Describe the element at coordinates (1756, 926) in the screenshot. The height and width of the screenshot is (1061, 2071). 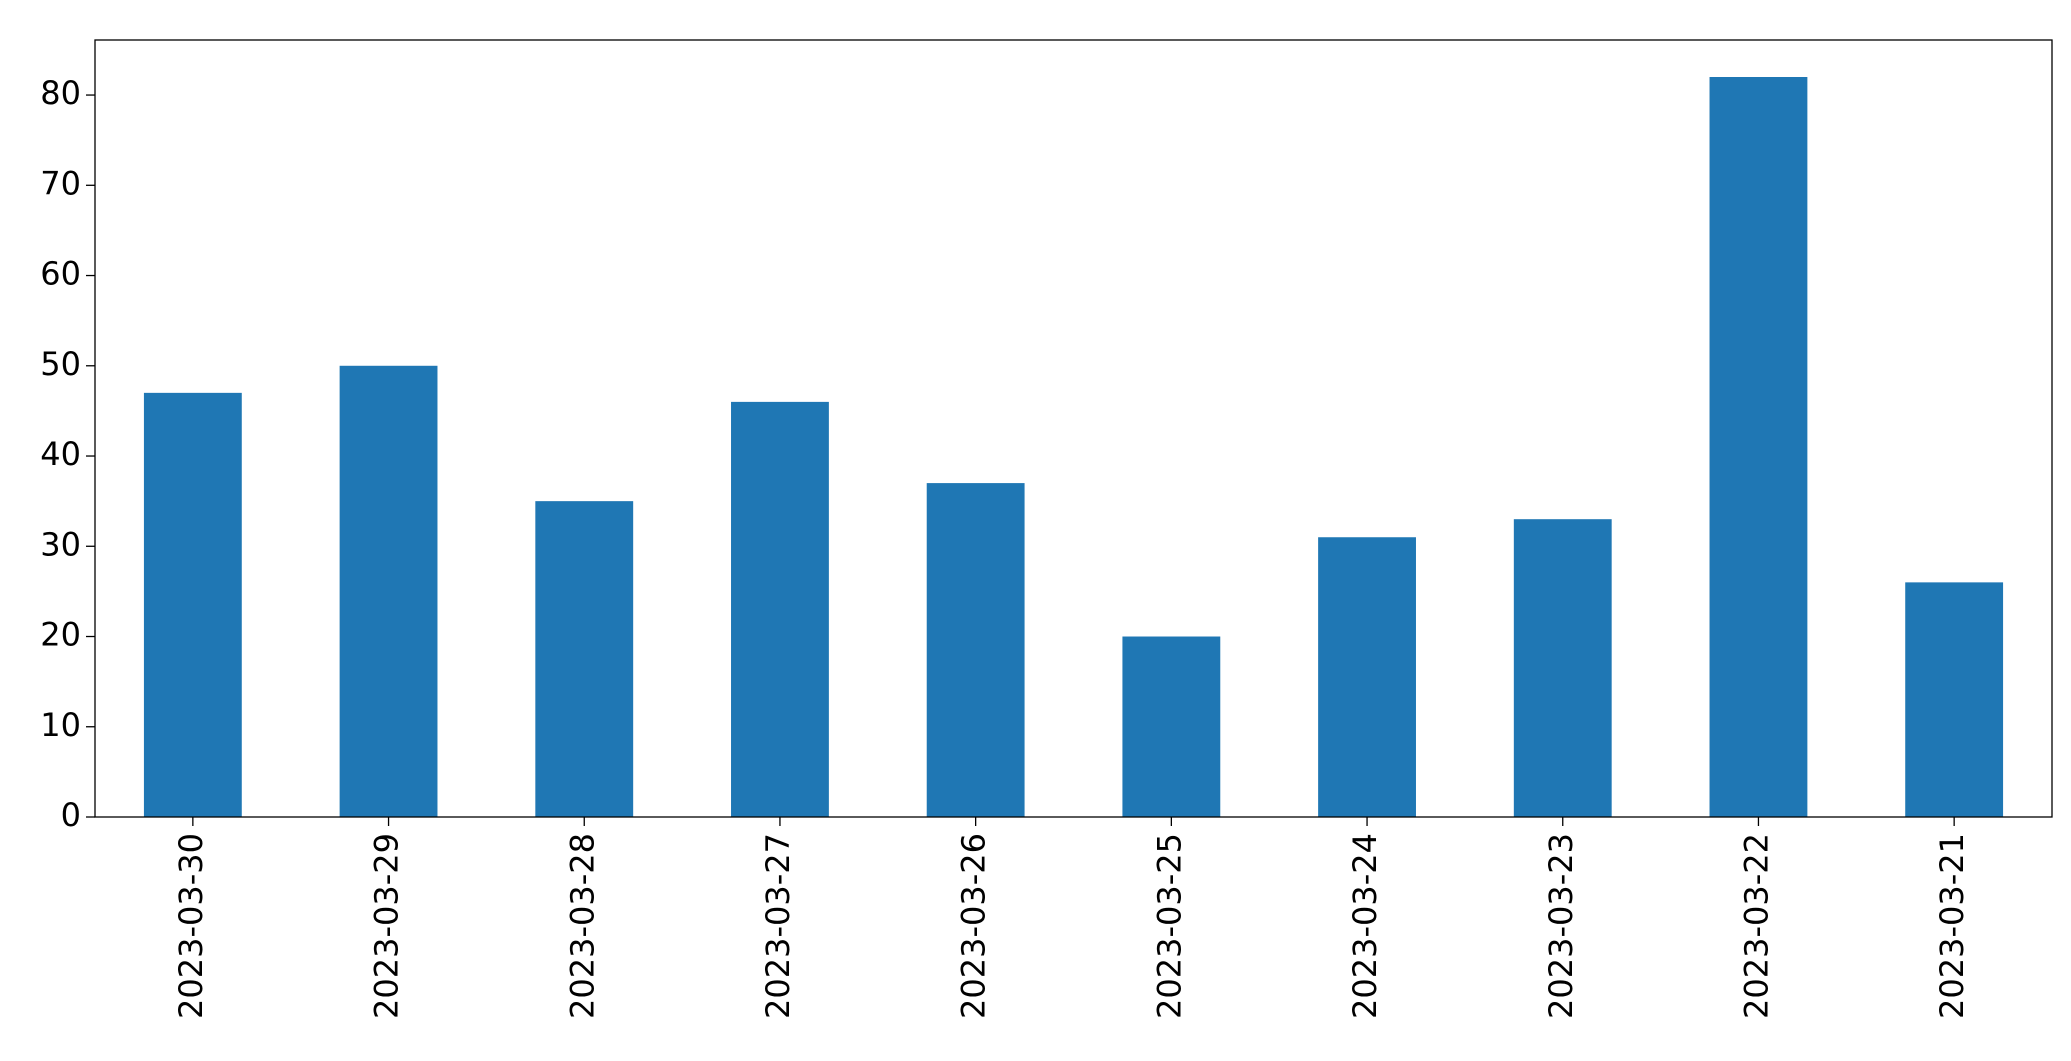
I see `x-tick-label: 2023-03-22` at that location.